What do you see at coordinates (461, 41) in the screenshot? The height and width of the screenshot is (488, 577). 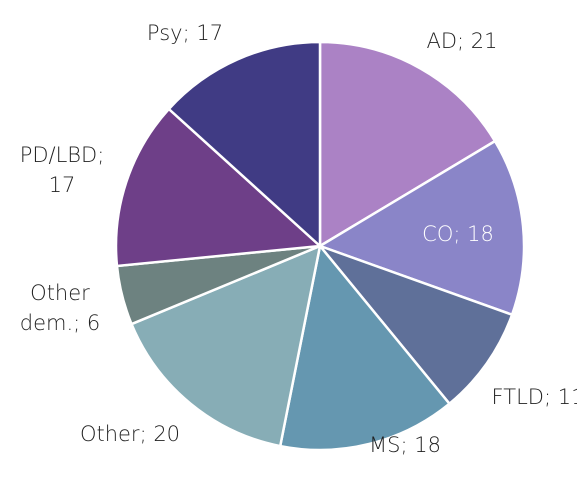 I see `slice-label: AD; 21` at bounding box center [461, 41].